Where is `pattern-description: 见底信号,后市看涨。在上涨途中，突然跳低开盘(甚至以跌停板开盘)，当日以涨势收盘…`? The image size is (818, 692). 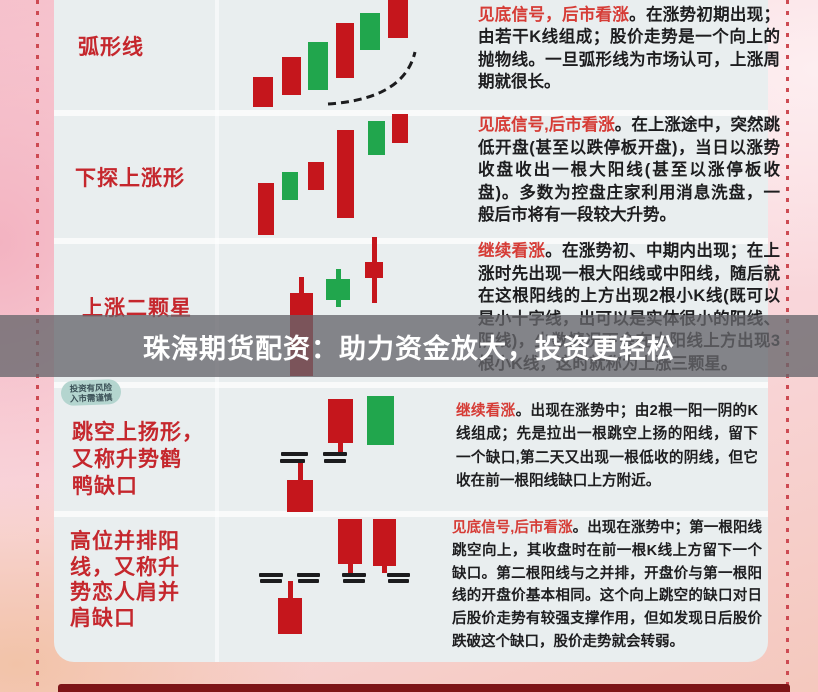
pattern-description: 见底信号,后市看涨。在上涨途中，突然跳低开盘(甚至以跌停板开盘)，当日以涨势收盘… is located at coordinates (629, 170).